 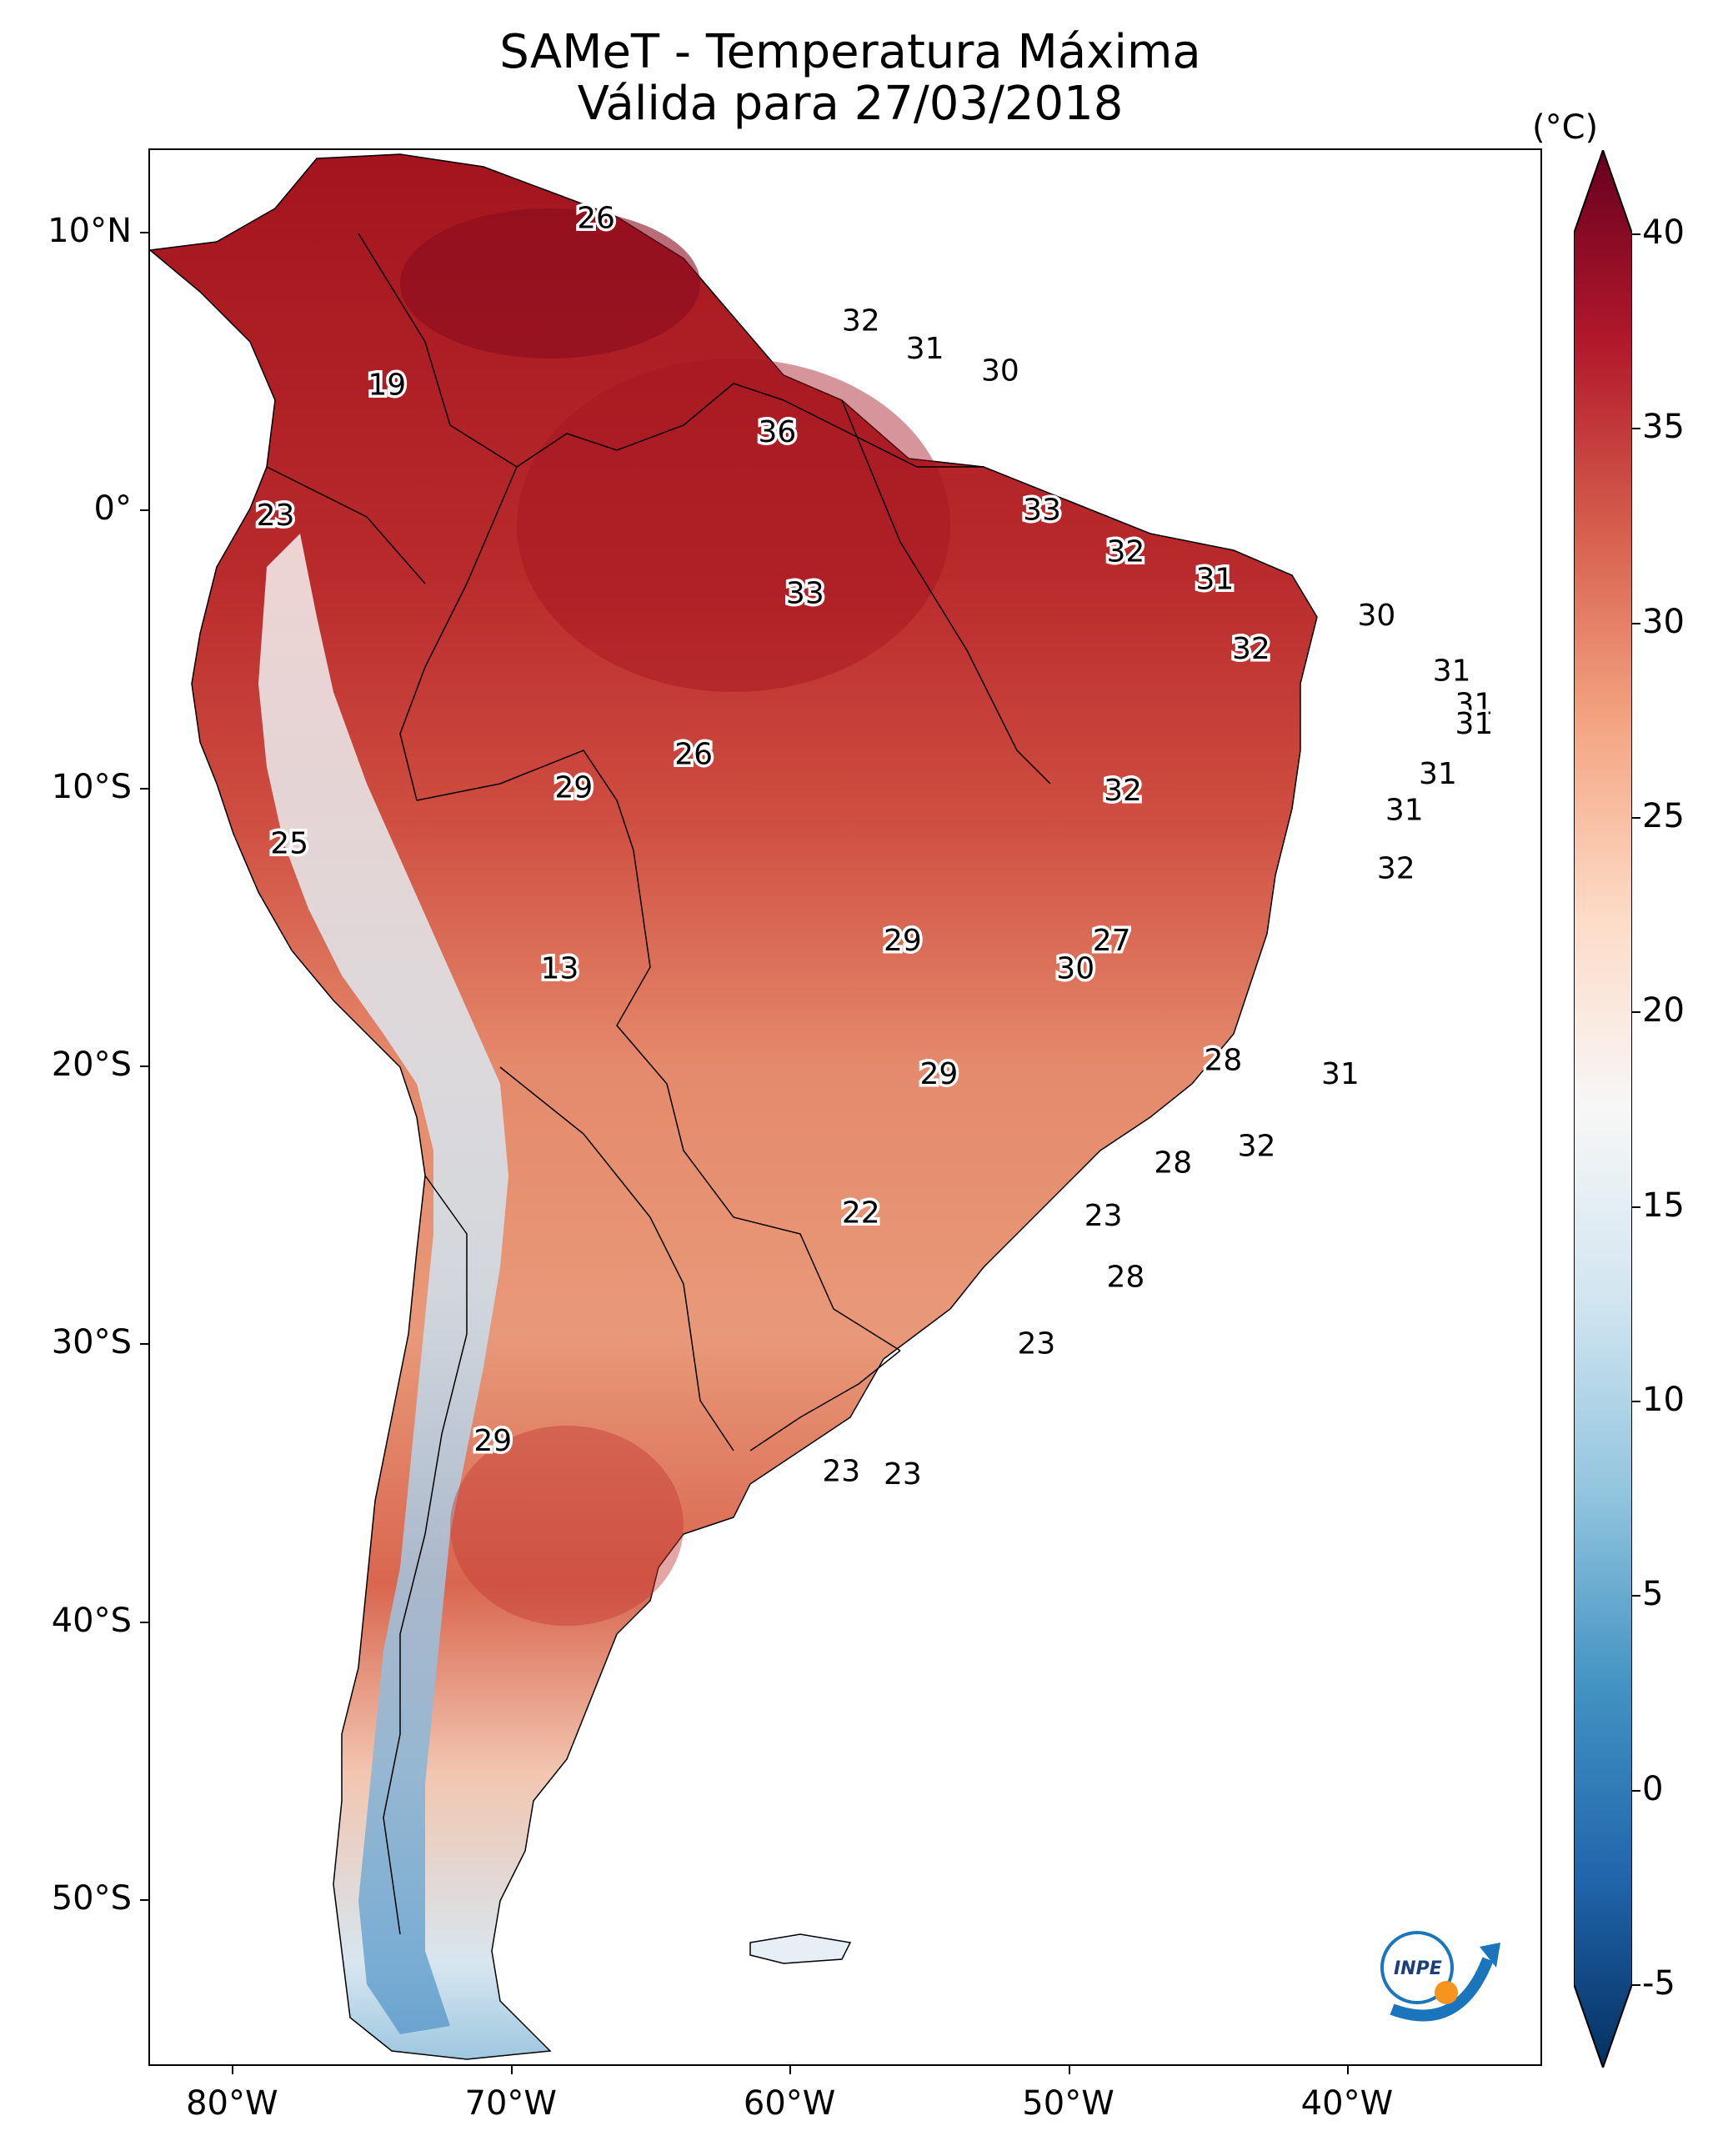 I want to click on latitude-tick-label: 0°, so click(x=113, y=509).